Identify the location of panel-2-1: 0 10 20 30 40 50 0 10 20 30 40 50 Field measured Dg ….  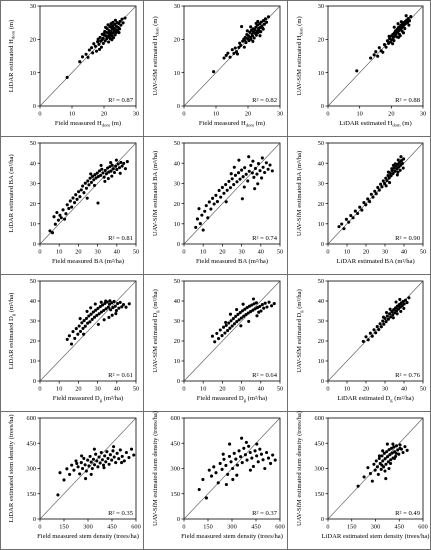
(217, 340).